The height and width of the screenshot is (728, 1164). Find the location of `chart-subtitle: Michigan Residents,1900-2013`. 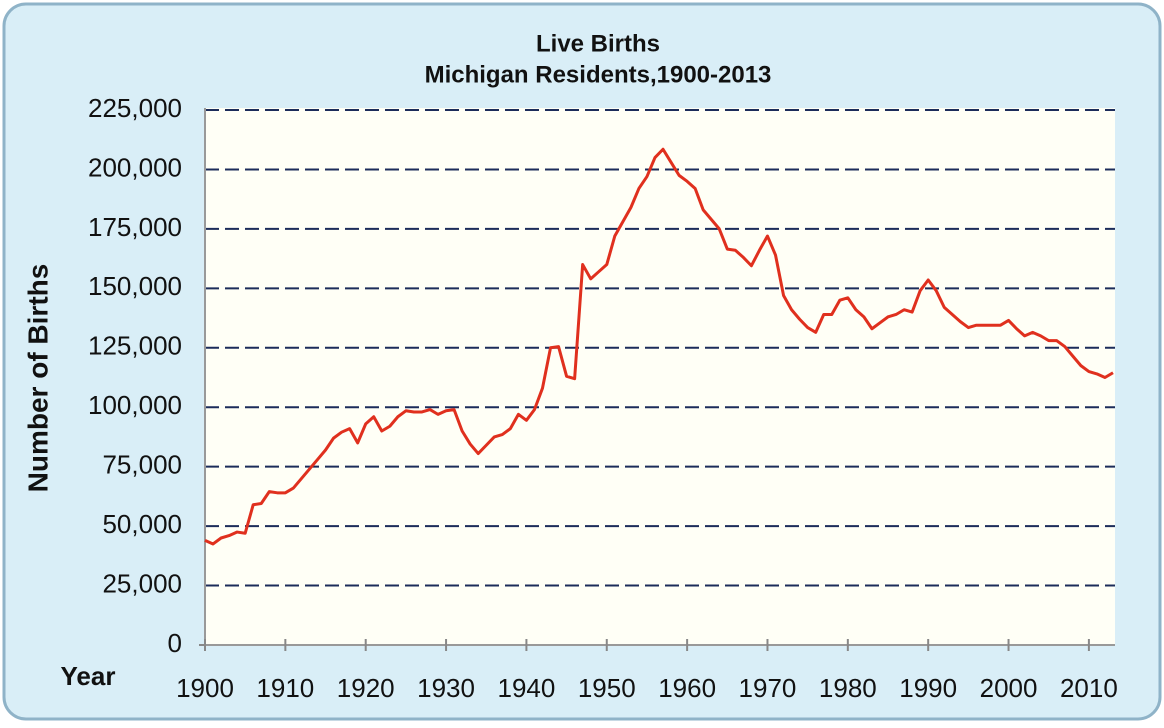

chart-subtitle: Michigan Residents,1900-2013 is located at coordinates (598, 74).